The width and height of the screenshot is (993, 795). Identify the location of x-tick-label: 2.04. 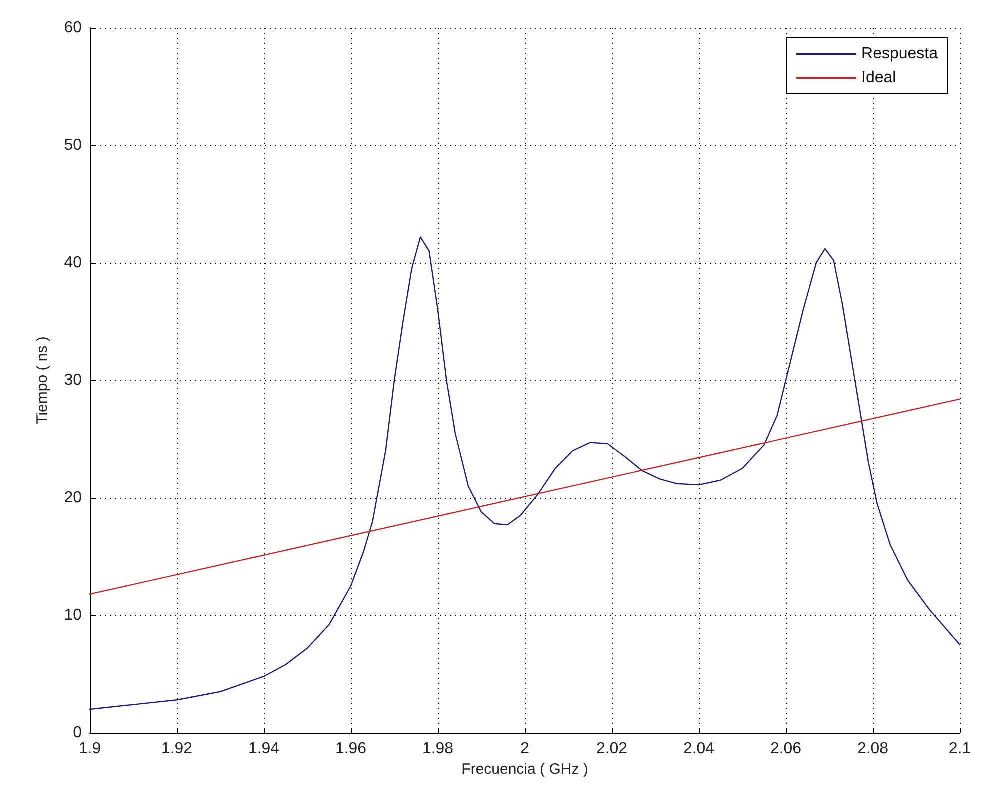
(699, 749).